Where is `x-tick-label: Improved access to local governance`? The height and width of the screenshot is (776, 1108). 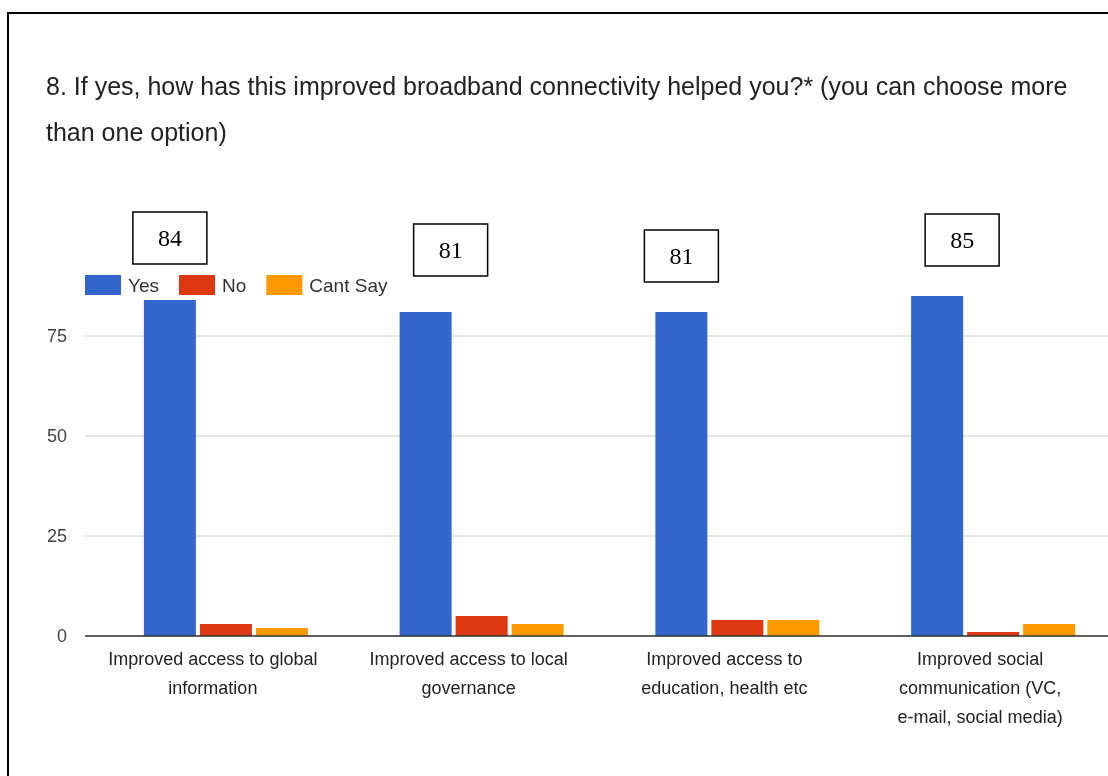
x-tick-label: Improved access to local governance is located at coordinates (468, 673).